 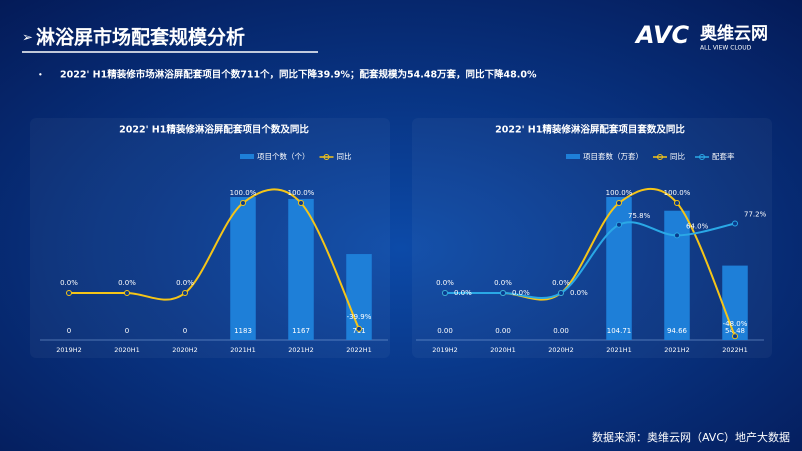 I want to click on bar-value-label: 1183, so click(x=243, y=331).